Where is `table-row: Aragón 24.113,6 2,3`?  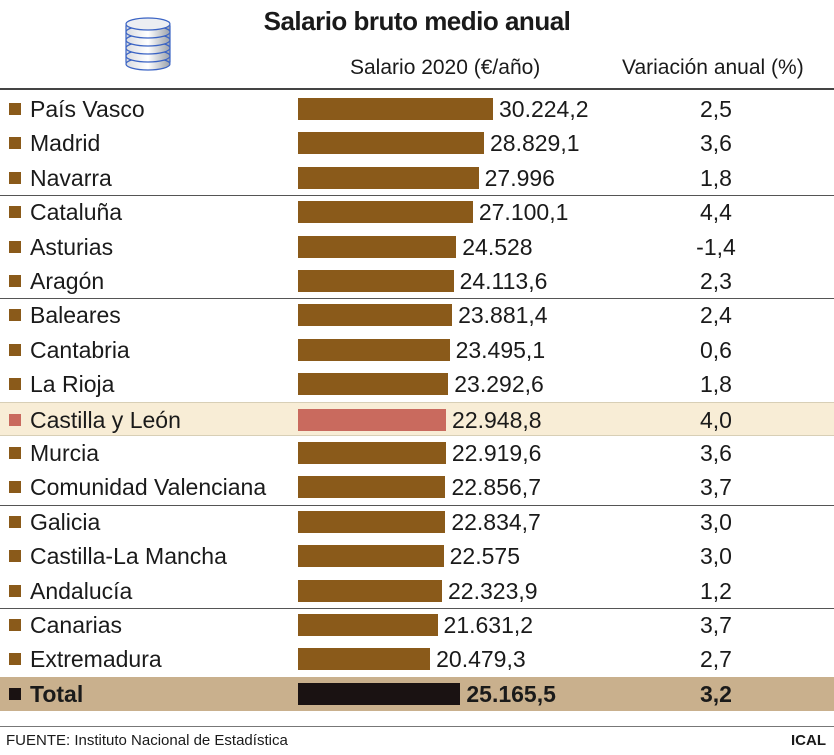
table-row: Aragón 24.113,6 2,3 is located at coordinates (417, 281).